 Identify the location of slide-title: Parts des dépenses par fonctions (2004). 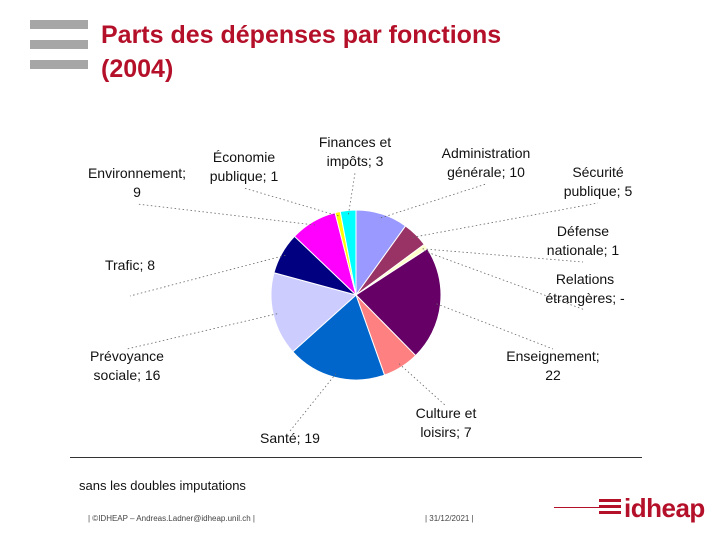
(381, 52).